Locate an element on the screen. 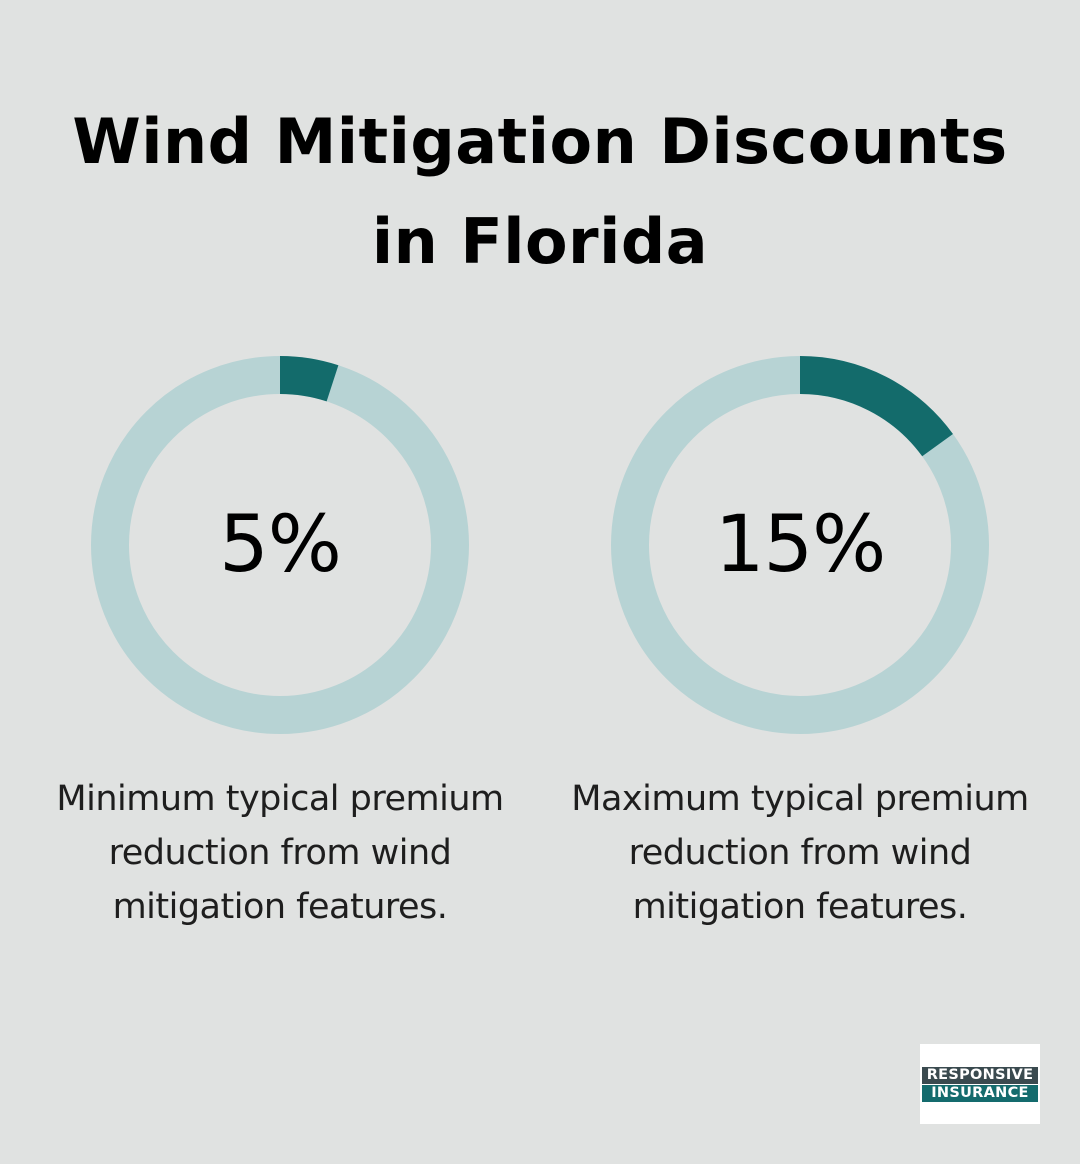  donut-ring-minimum is located at coordinates (280, 545).